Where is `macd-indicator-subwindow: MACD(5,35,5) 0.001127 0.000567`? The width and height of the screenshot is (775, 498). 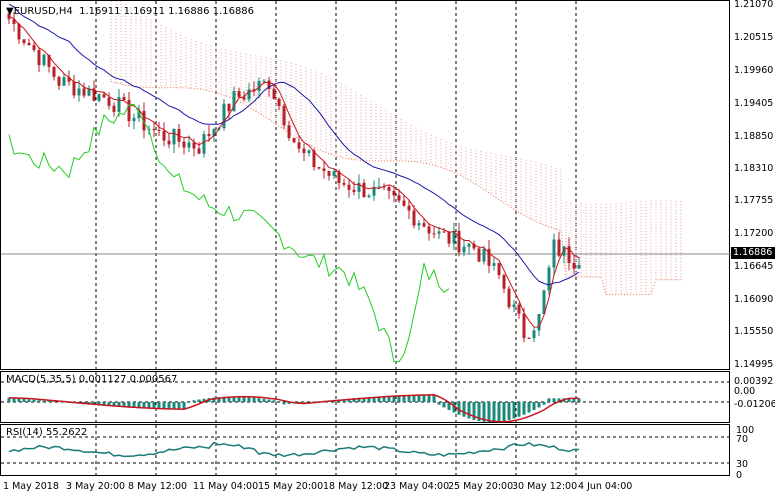 macd-indicator-subwindow: MACD(5,35,5) 0.001127 0.000567 is located at coordinates (365, 397).